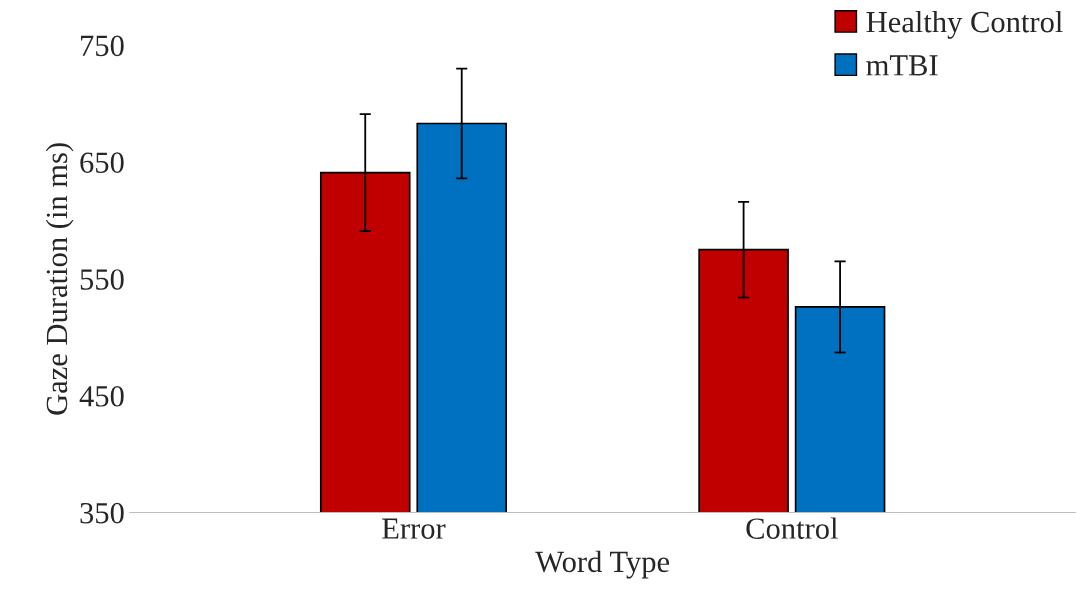  I want to click on y-tick-label: 550, so click(102, 279).